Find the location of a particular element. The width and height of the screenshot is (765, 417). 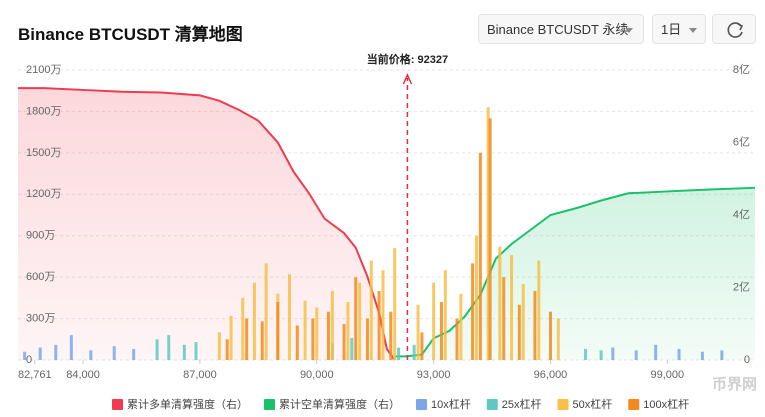

x-tick-label: 93,000 is located at coordinates (434, 375).